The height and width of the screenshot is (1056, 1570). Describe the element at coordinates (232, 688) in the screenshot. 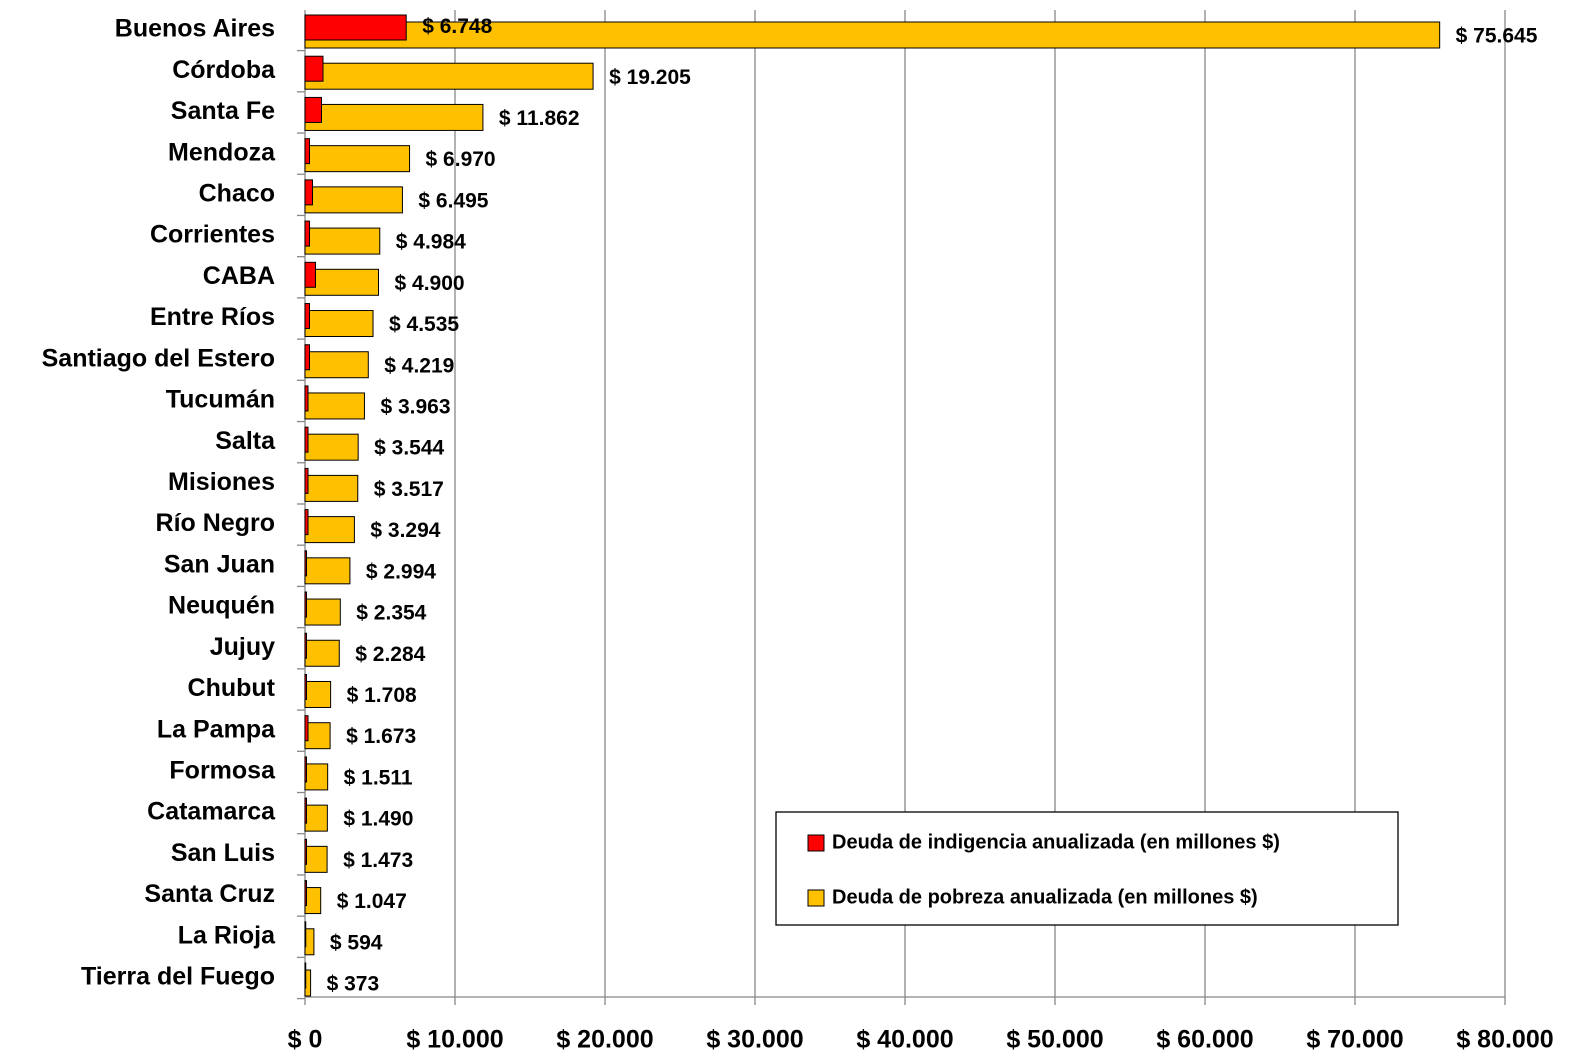

I see `y-tick-label: Chubut` at that location.